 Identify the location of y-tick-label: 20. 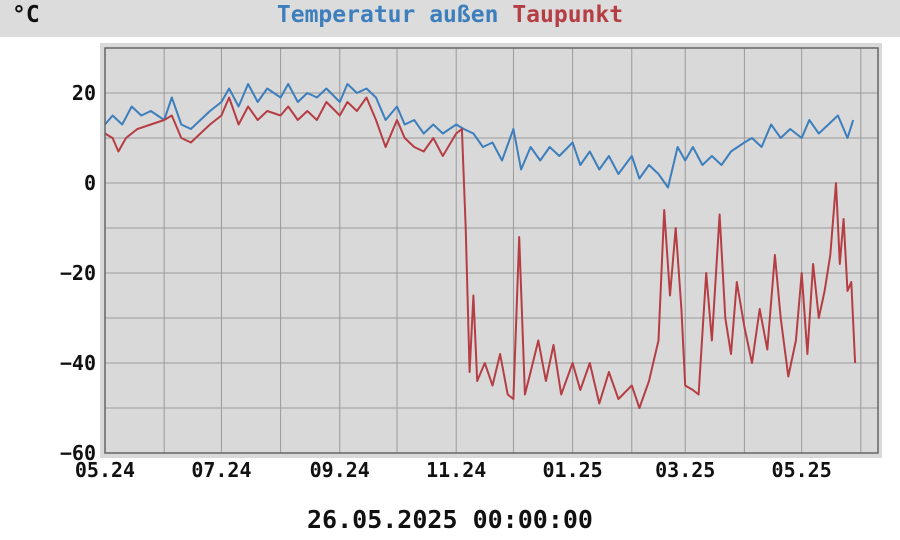
(84, 93).